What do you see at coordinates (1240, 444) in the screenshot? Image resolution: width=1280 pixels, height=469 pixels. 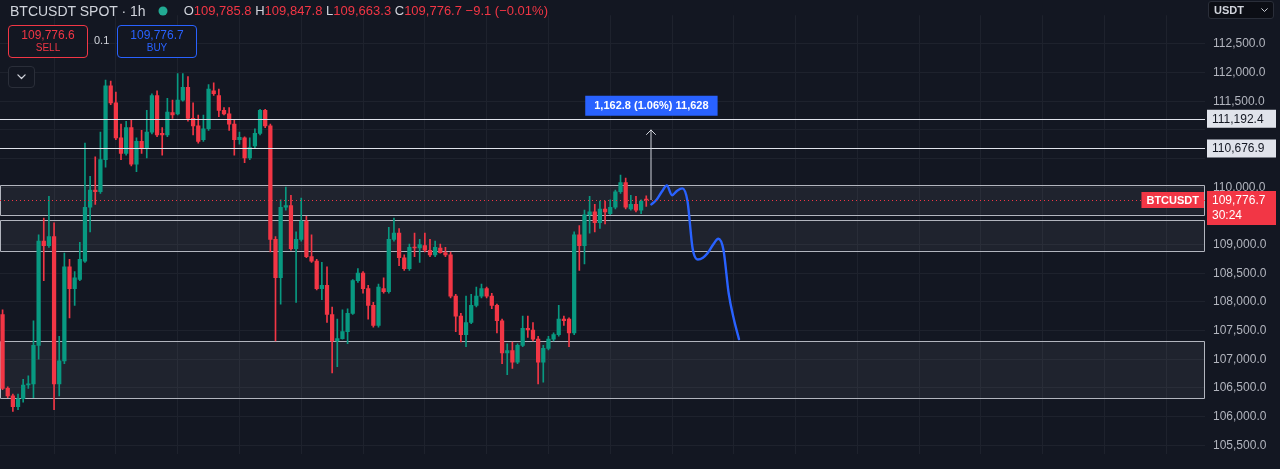 I see `y-tick-label: 105,500.0` at bounding box center [1240, 444].